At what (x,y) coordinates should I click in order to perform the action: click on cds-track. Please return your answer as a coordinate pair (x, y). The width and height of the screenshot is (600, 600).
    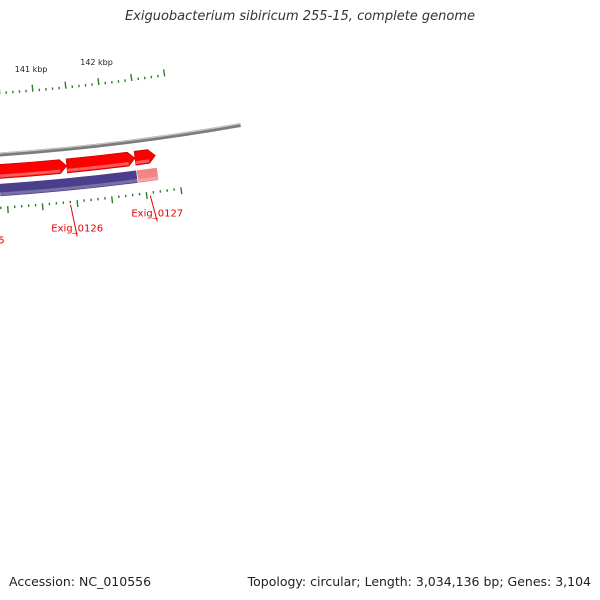
    Looking at the image, I should click on (78, 164).